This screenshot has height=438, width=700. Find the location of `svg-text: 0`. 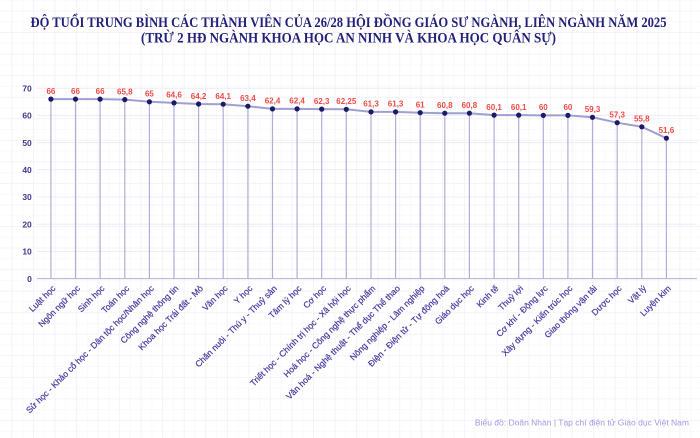

svg-text: 0 is located at coordinates (29, 279).